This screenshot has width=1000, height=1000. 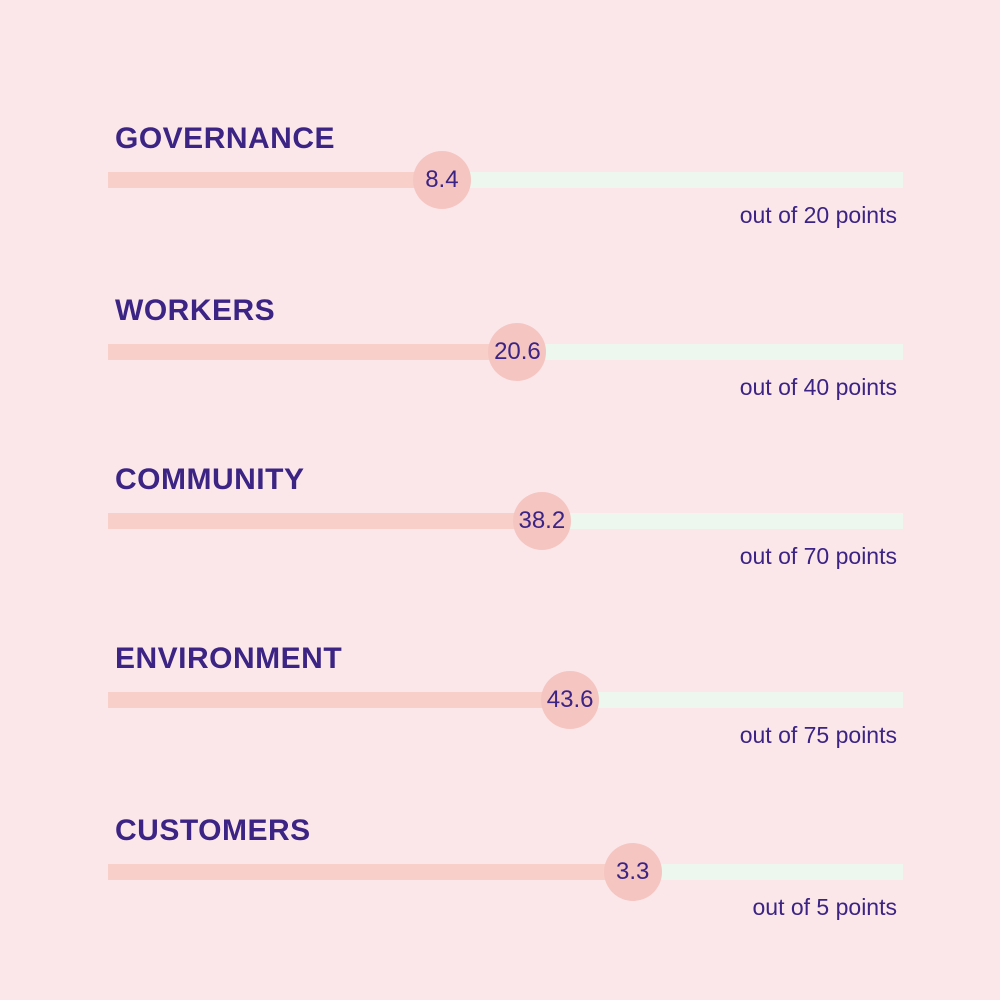 What do you see at coordinates (195, 310) in the screenshot?
I see `category-label: WORKERS` at bounding box center [195, 310].